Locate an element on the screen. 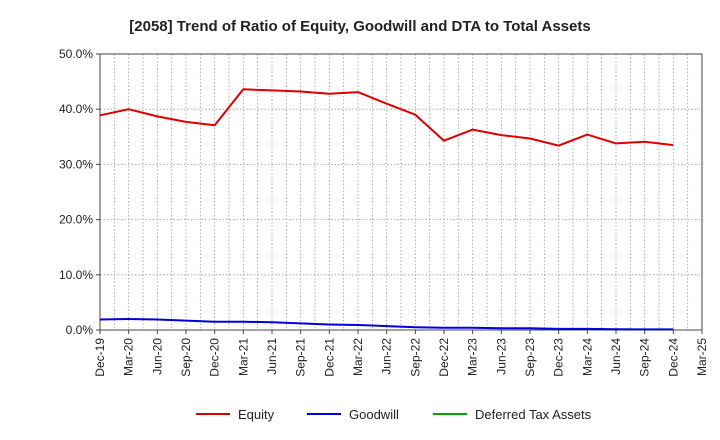 The image size is (720, 440). y-tick-label: 30.0% is located at coordinates (76, 164).